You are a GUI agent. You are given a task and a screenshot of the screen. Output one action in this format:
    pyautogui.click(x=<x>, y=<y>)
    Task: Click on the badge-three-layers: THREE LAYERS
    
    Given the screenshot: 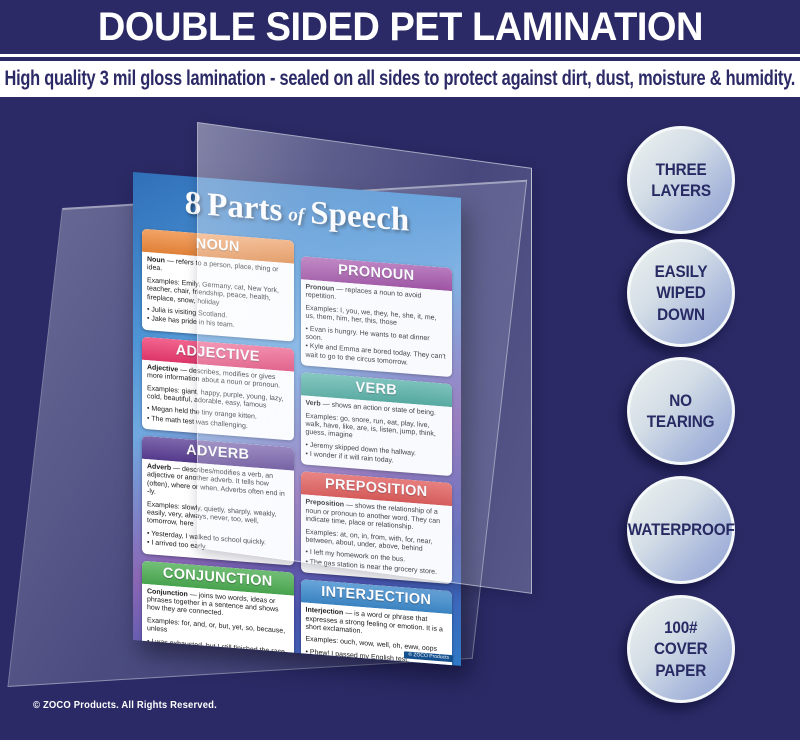 What is the action you would take?
    pyautogui.click(x=681, y=180)
    